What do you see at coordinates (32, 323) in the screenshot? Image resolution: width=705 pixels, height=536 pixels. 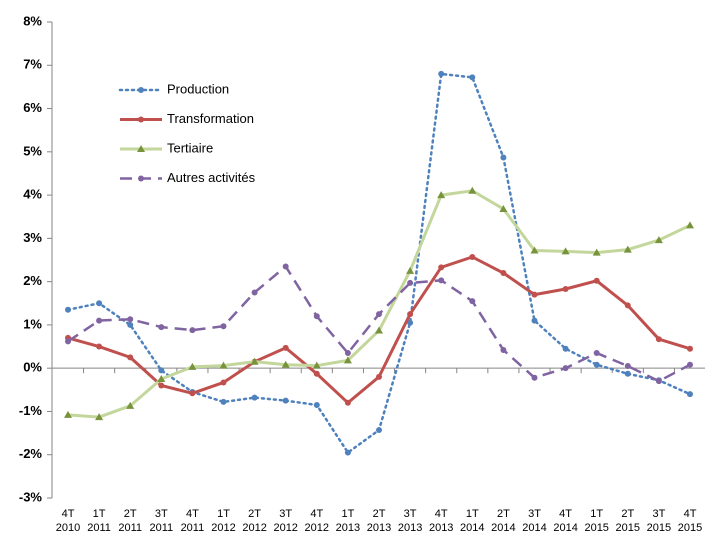 I see `y-tick-label: 1%` at bounding box center [32, 323].